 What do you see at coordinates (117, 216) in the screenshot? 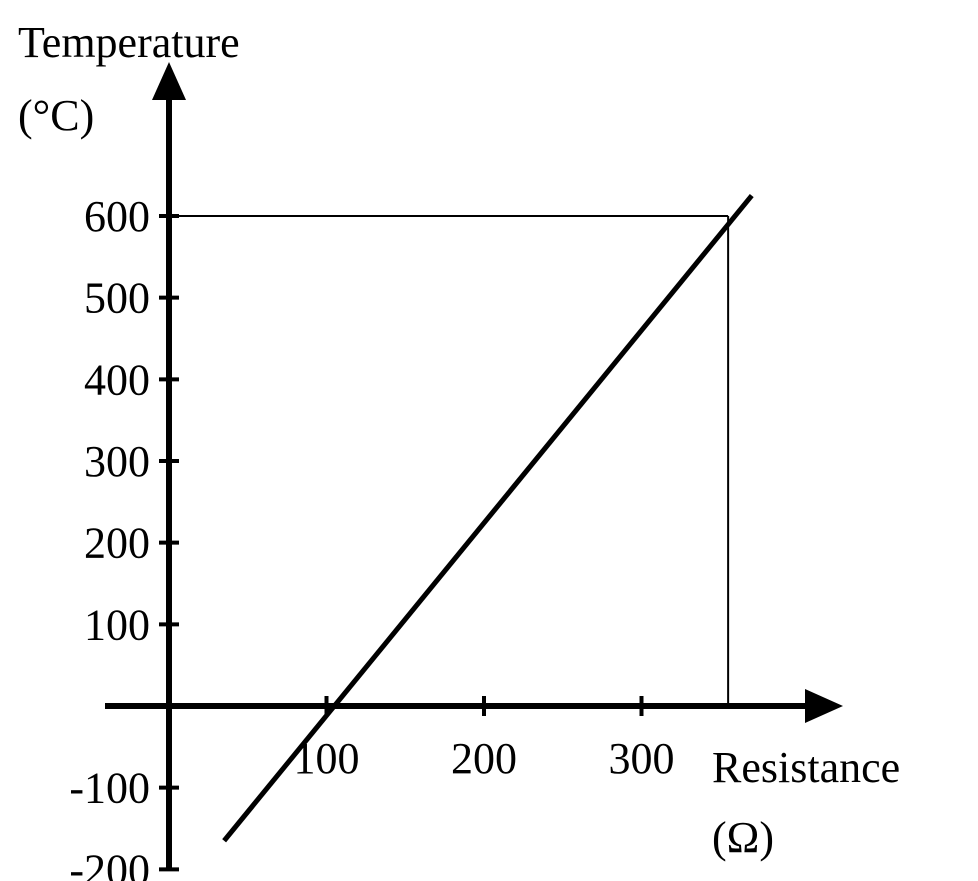
I see `y-tick-label-600: 600` at bounding box center [117, 216].